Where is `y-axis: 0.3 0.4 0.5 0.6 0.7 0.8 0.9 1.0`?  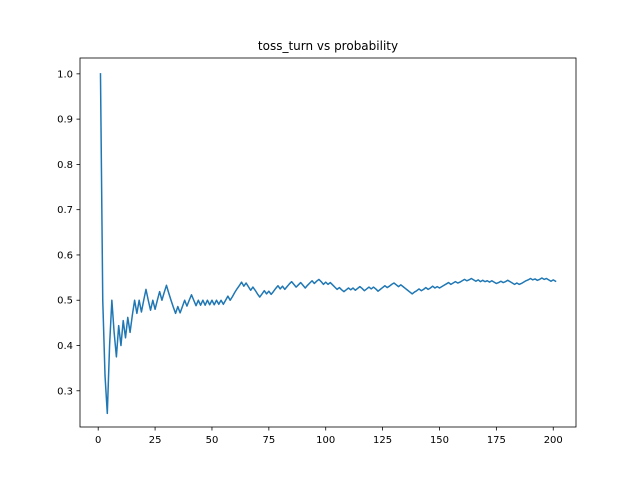 y-axis: 0.3 0.4 0.5 0.6 0.7 0.8 0.9 1.0 is located at coordinates (68, 233).